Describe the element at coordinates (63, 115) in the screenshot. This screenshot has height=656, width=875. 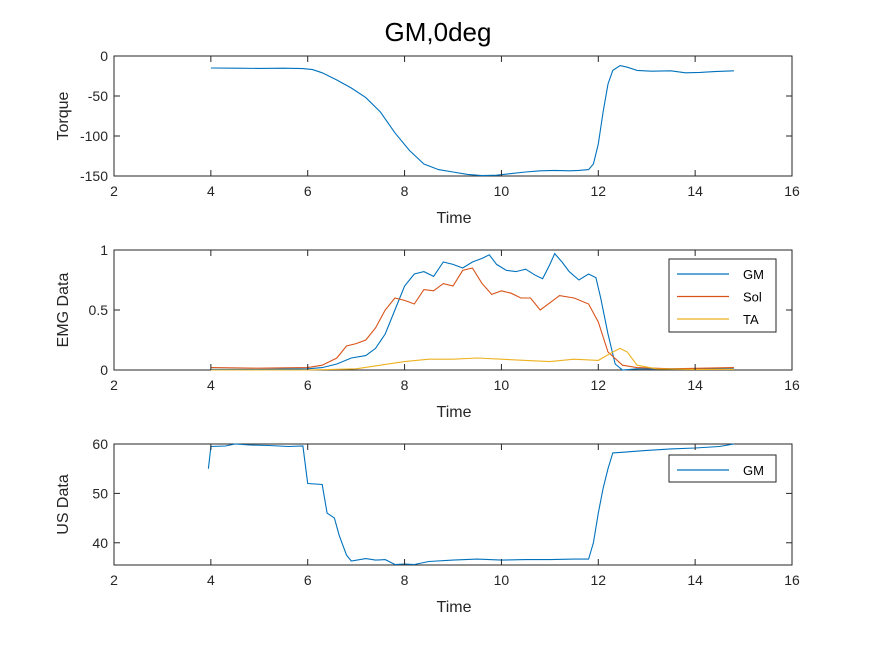
I see `y-axis-label: Torque` at that location.